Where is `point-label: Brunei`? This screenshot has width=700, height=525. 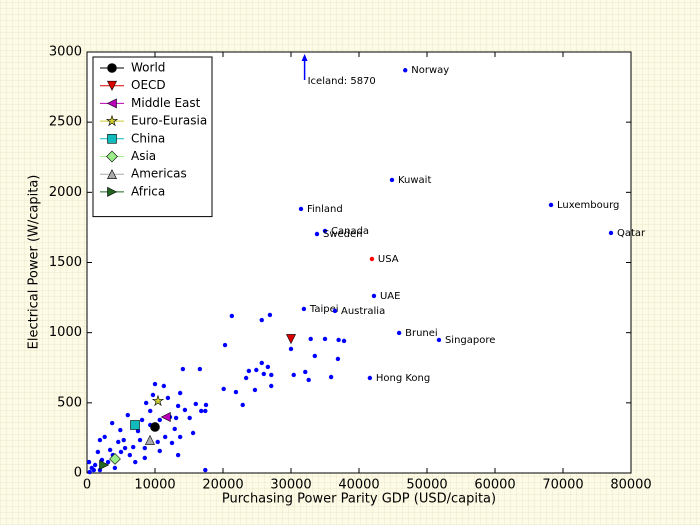
point-label: Brunei is located at coordinates (421, 333).